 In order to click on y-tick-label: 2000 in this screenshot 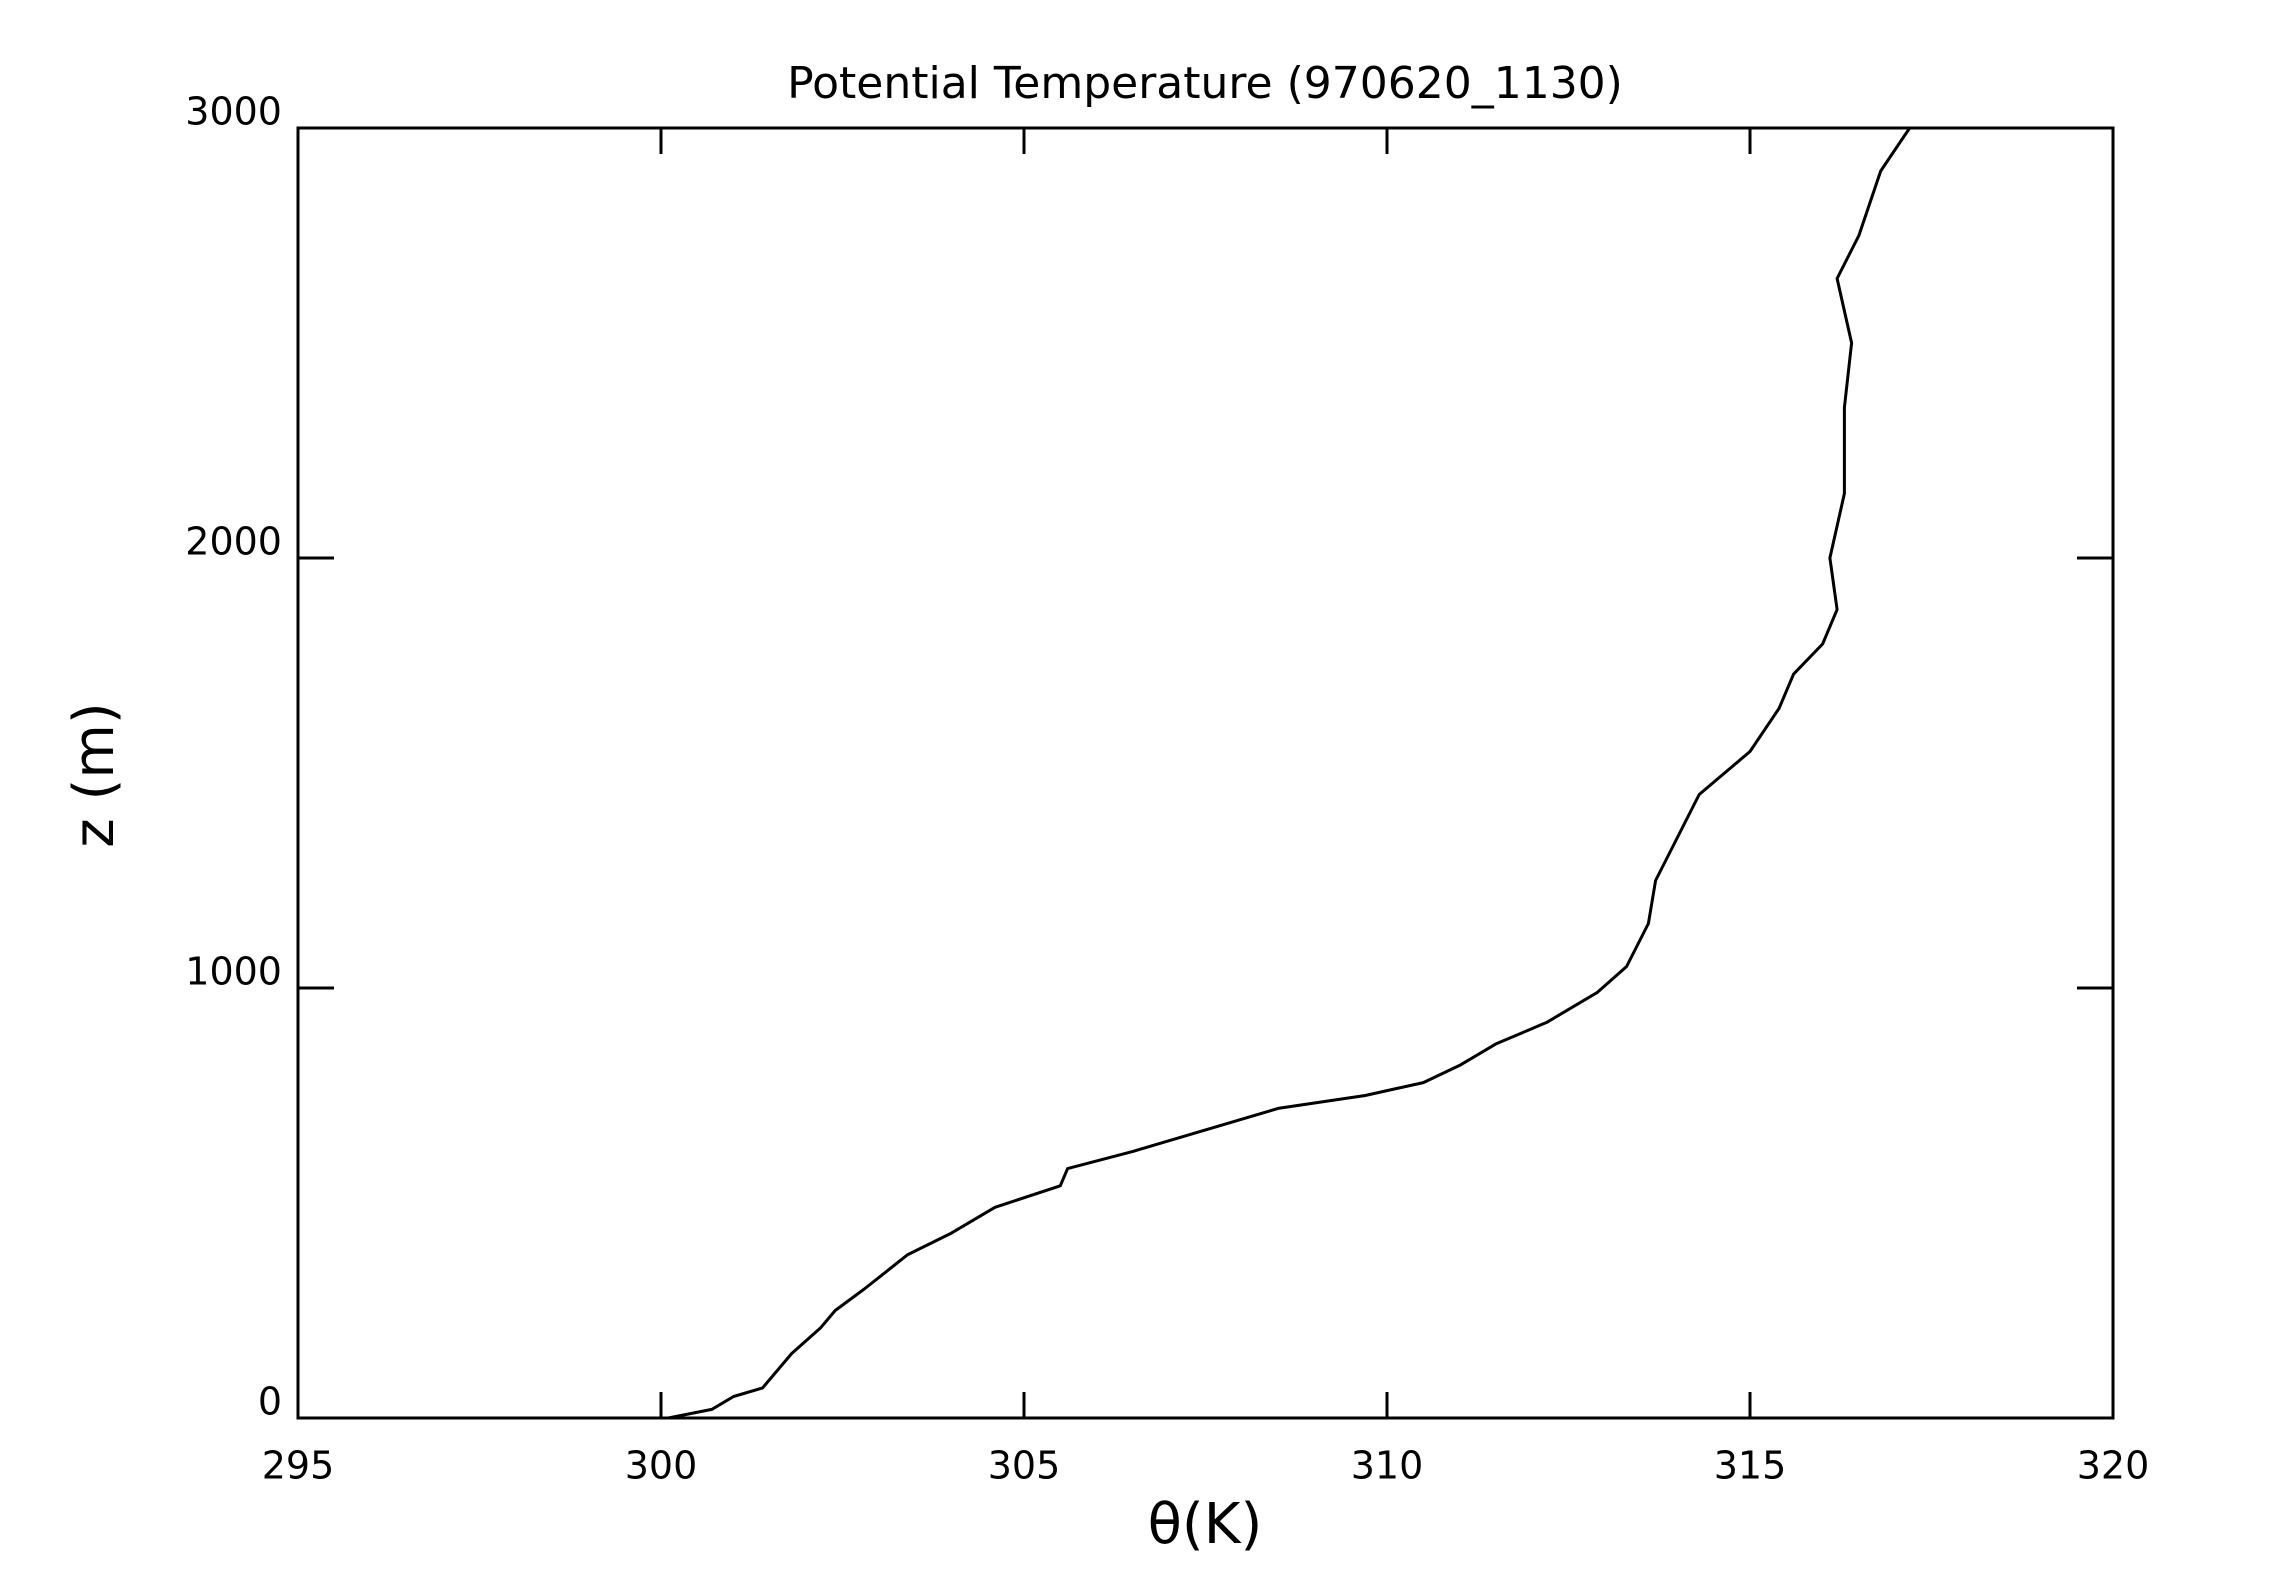, I will do `click(233, 542)`.